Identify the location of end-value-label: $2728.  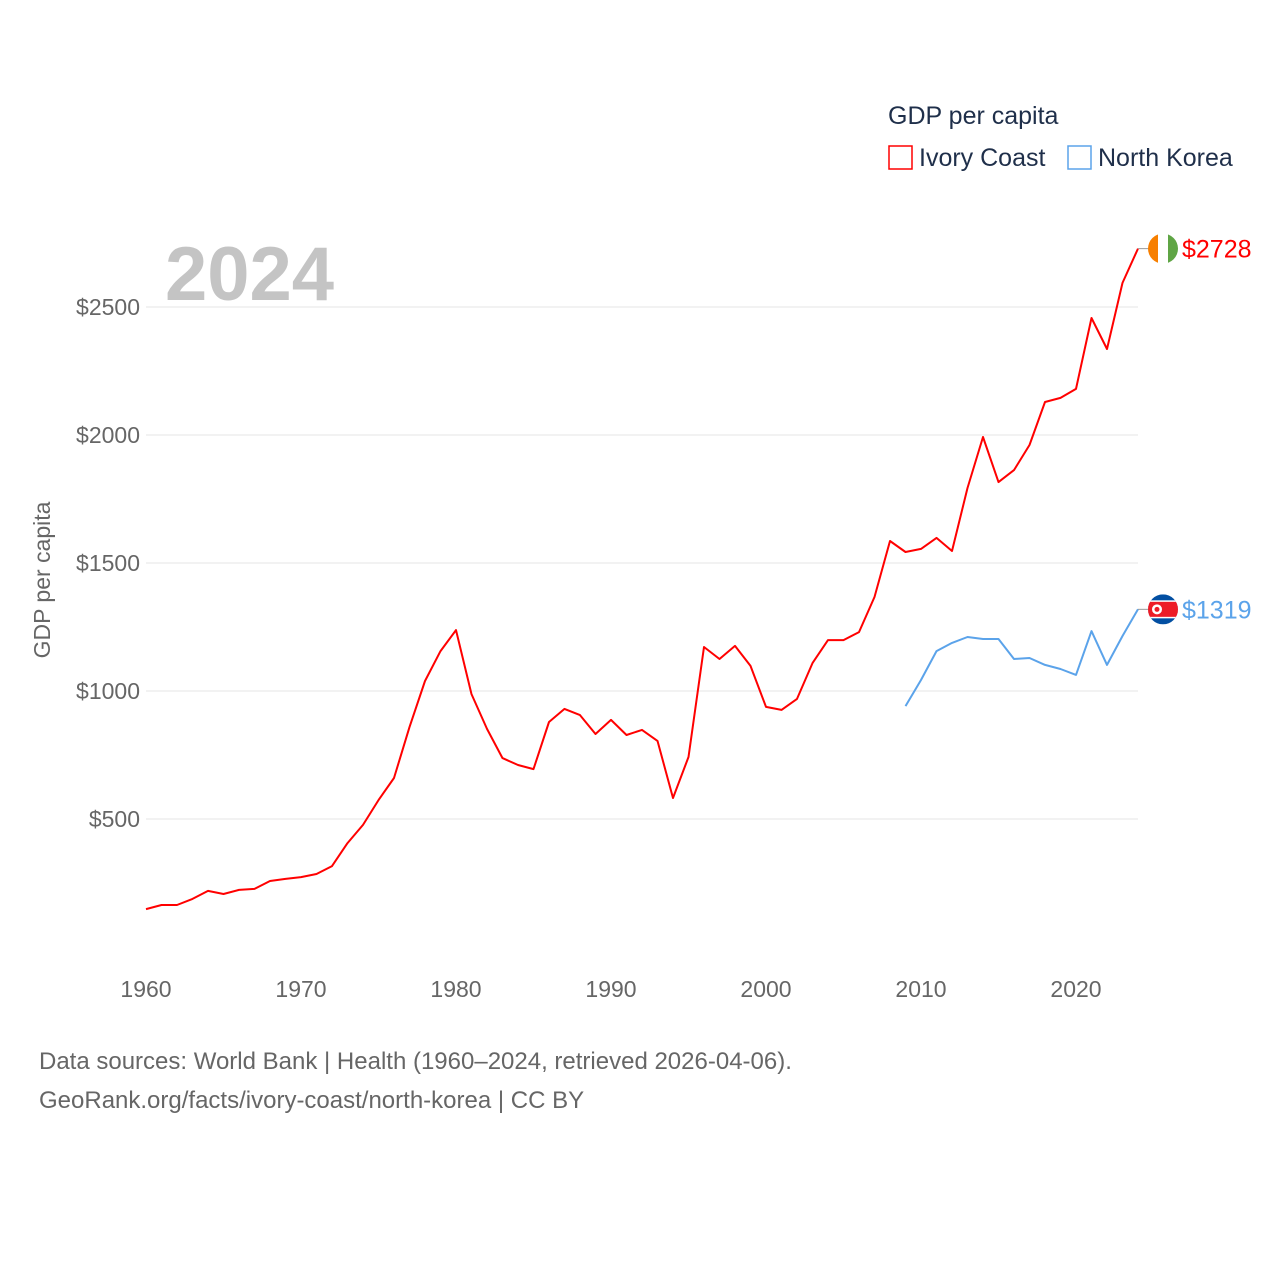
(1217, 250).